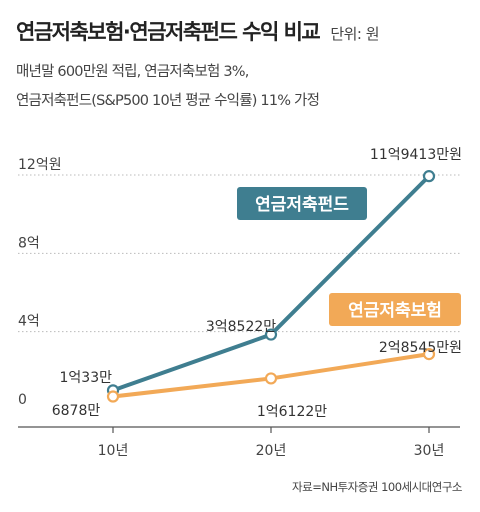 This screenshot has height=512, width=480. What do you see at coordinates (168, 32) in the screenshot?
I see `chart-title: 연금저축보험·연금저축펀드 수익 비교` at bounding box center [168, 32].